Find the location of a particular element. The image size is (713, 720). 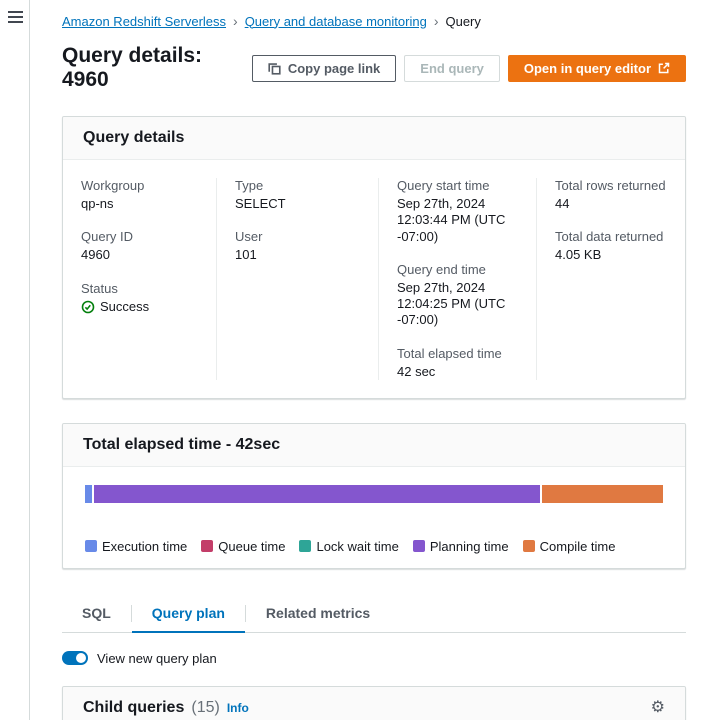

field-label: Workgroup is located at coordinates (113, 185).